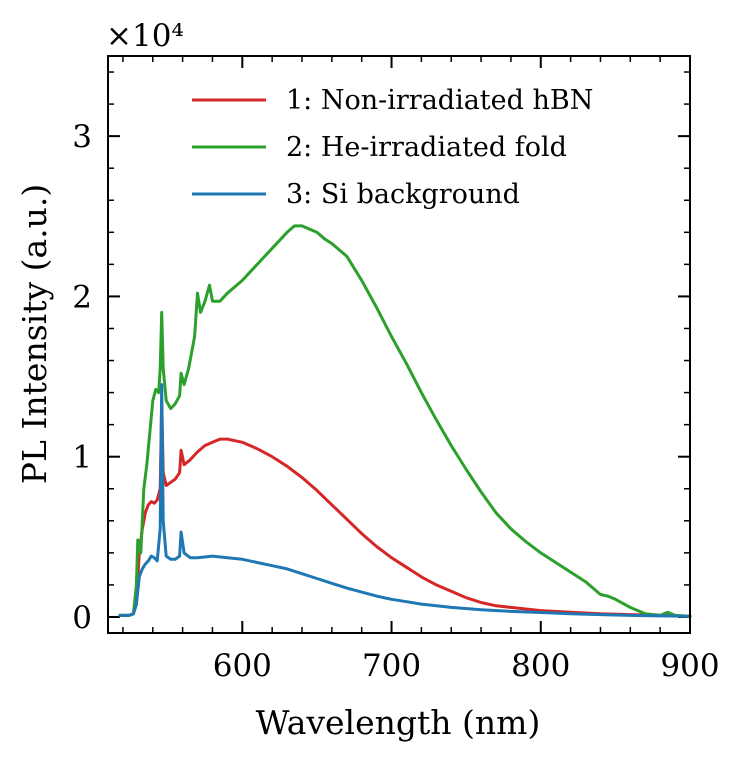 The height and width of the screenshot is (758, 735). What do you see at coordinates (82, 297) in the screenshot?
I see `y-tick-label: 2` at bounding box center [82, 297].